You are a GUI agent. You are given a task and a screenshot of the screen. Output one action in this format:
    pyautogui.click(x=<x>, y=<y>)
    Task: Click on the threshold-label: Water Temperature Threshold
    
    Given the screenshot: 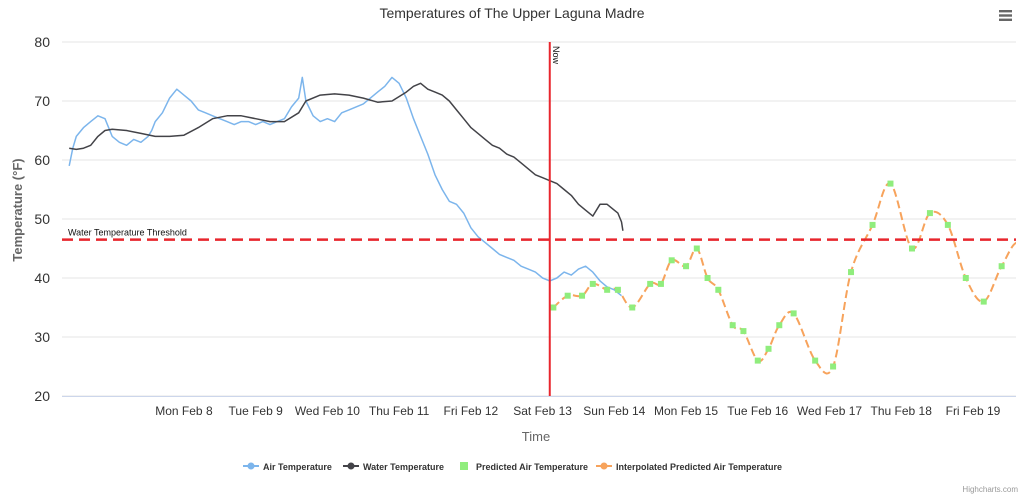 What is the action you would take?
    pyautogui.click(x=127, y=233)
    